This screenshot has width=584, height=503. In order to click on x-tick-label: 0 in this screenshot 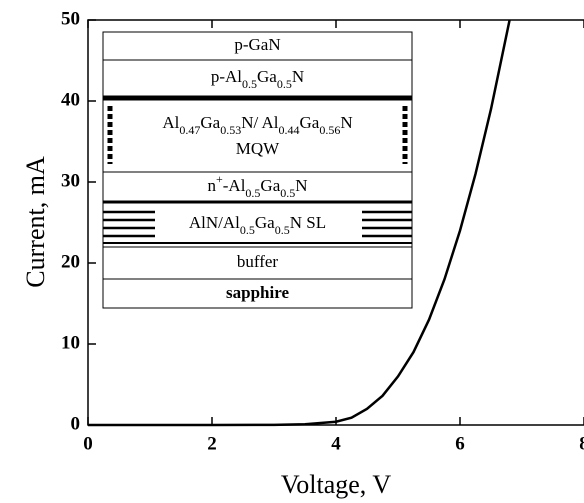, I will do `click(88, 443)`.